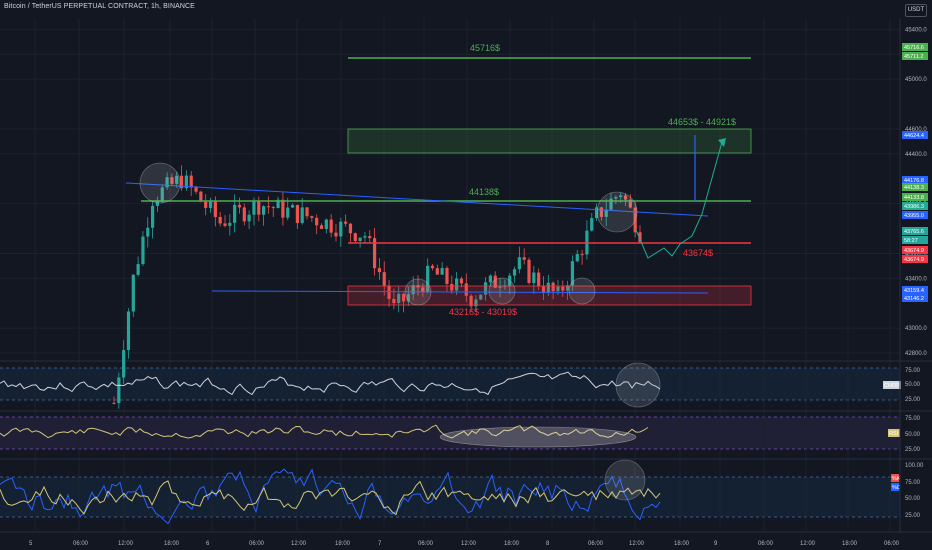 The image size is (932, 550). Describe the element at coordinates (330, 383) in the screenshot. I see `chop-line` at that location.